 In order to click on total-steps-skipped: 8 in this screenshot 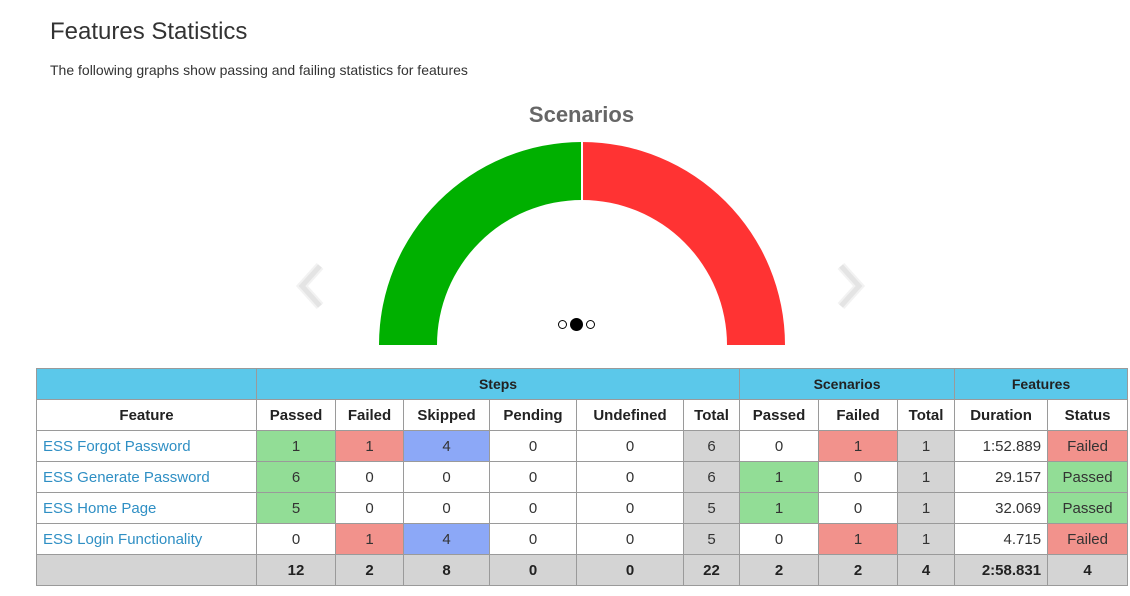, I will do `click(446, 570)`.